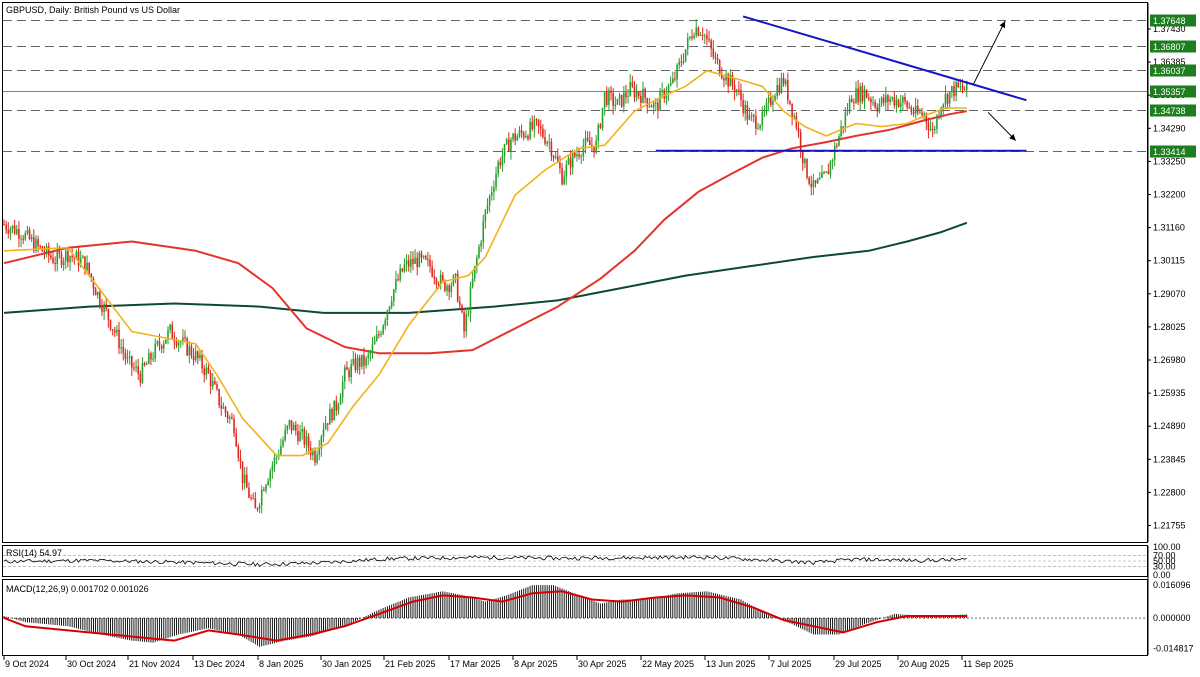 This screenshot has height=677, width=1200. What do you see at coordinates (1169, 360) in the screenshot?
I see `price-tick-label-10: 1.26980` at bounding box center [1169, 360].